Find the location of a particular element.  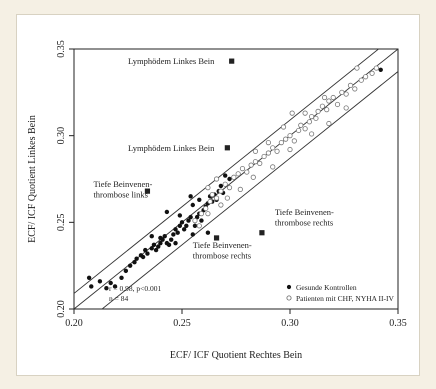

annotation-label: thrombose rechts is located at coordinates (222, 255).